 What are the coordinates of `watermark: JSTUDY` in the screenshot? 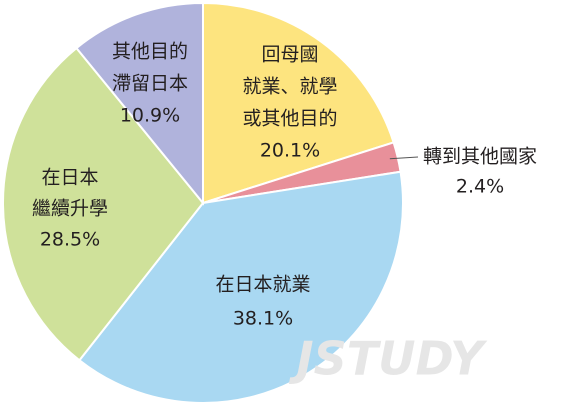 It's located at (389, 359).